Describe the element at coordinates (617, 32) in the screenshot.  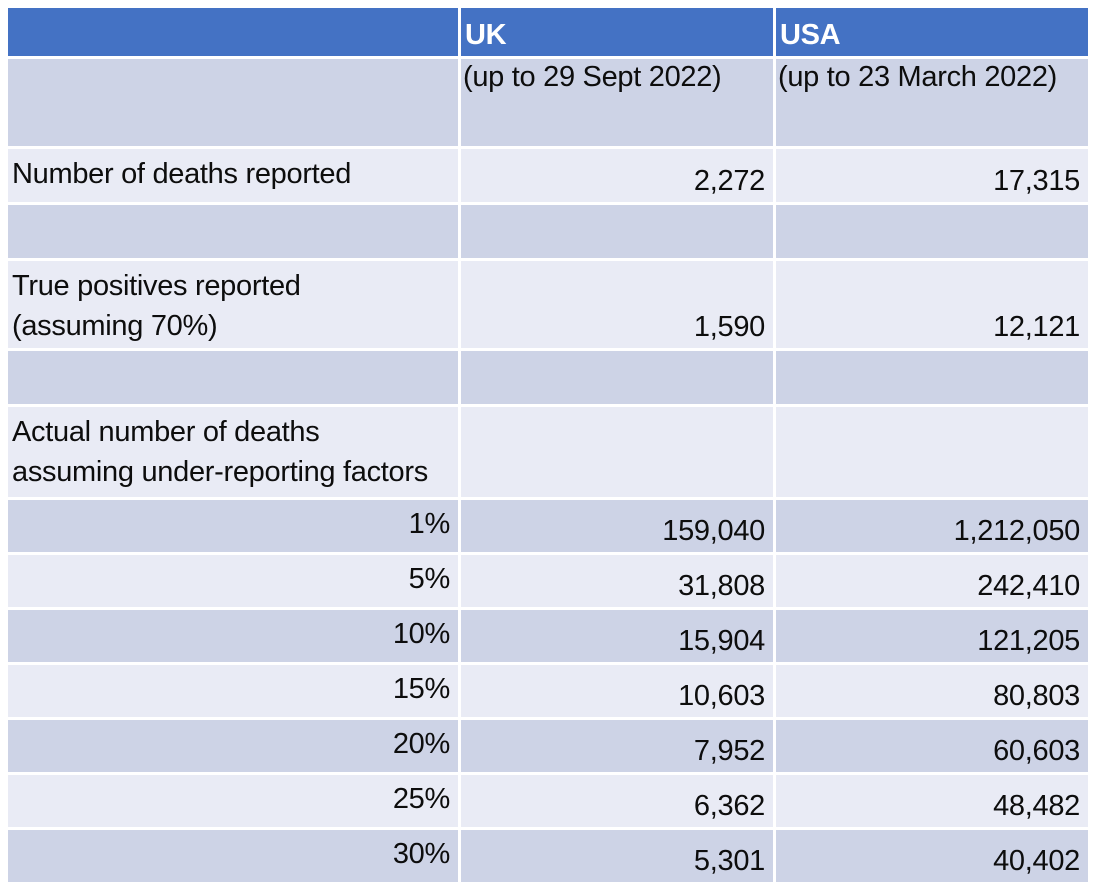
I see `header-cell-uk: UK` at that location.